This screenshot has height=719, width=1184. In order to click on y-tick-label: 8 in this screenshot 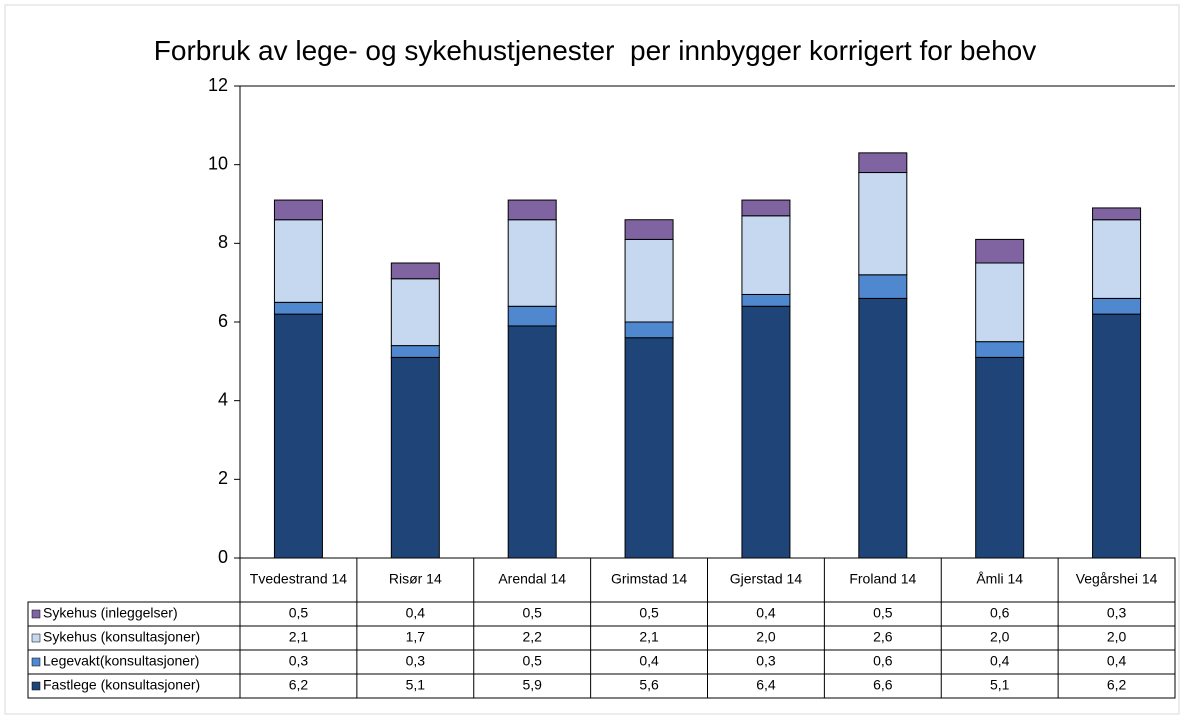, I will do `click(223, 242)`.